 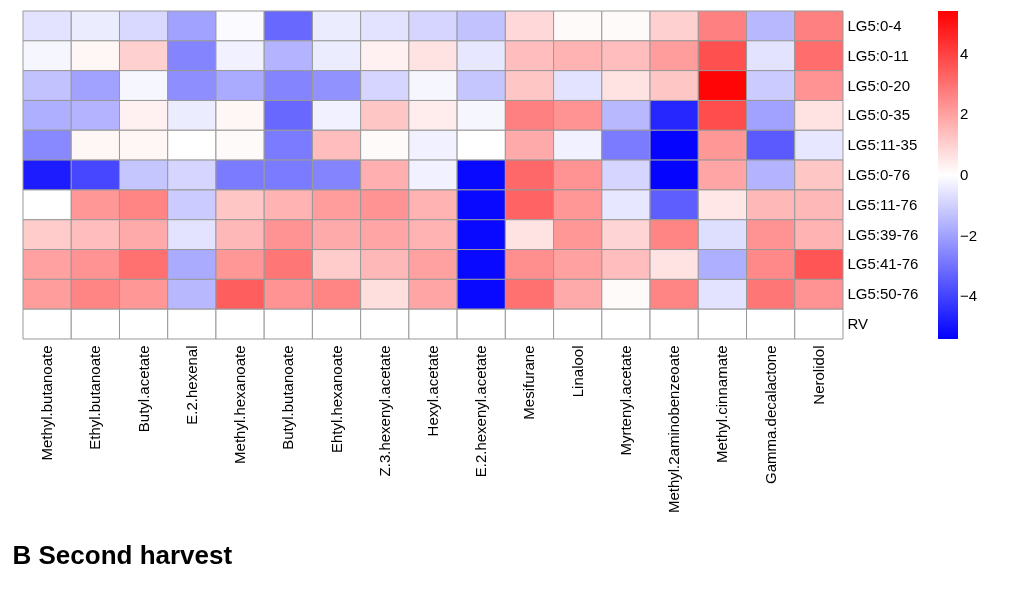 What do you see at coordinates (481, 411) in the screenshot?
I see `x-tick-label: E.2.hexenyl.acetate` at bounding box center [481, 411].